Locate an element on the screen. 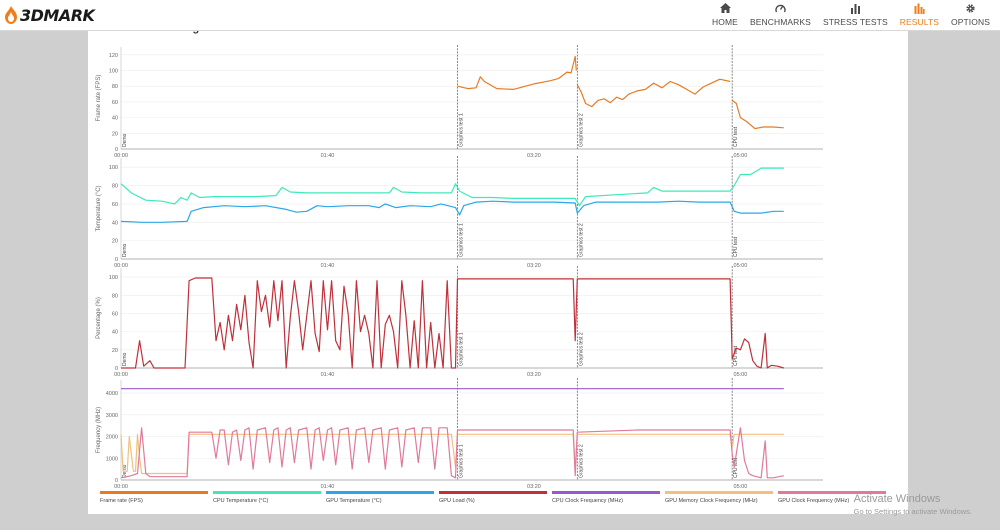 This screenshot has height=530, width=1000. legend-item-gpu-memory-clock: GPU Memory Clock Frequency (MHz) is located at coordinates (721, 501).